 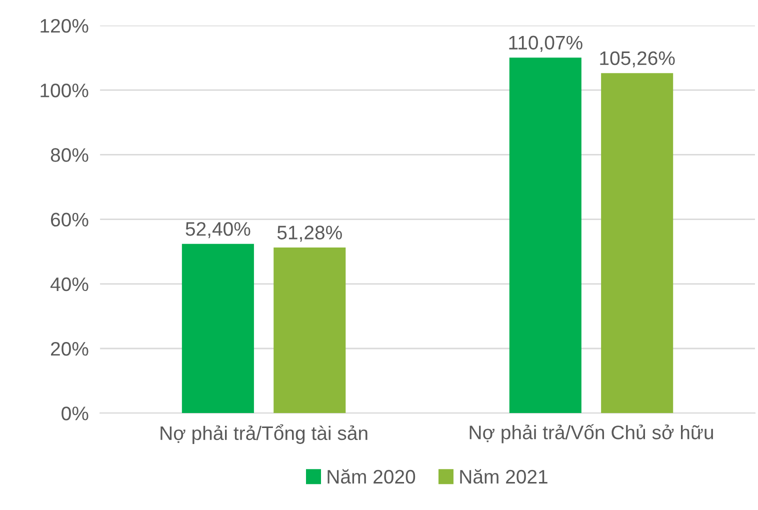 I want to click on y-tick-label: 120%, so click(x=64, y=25).